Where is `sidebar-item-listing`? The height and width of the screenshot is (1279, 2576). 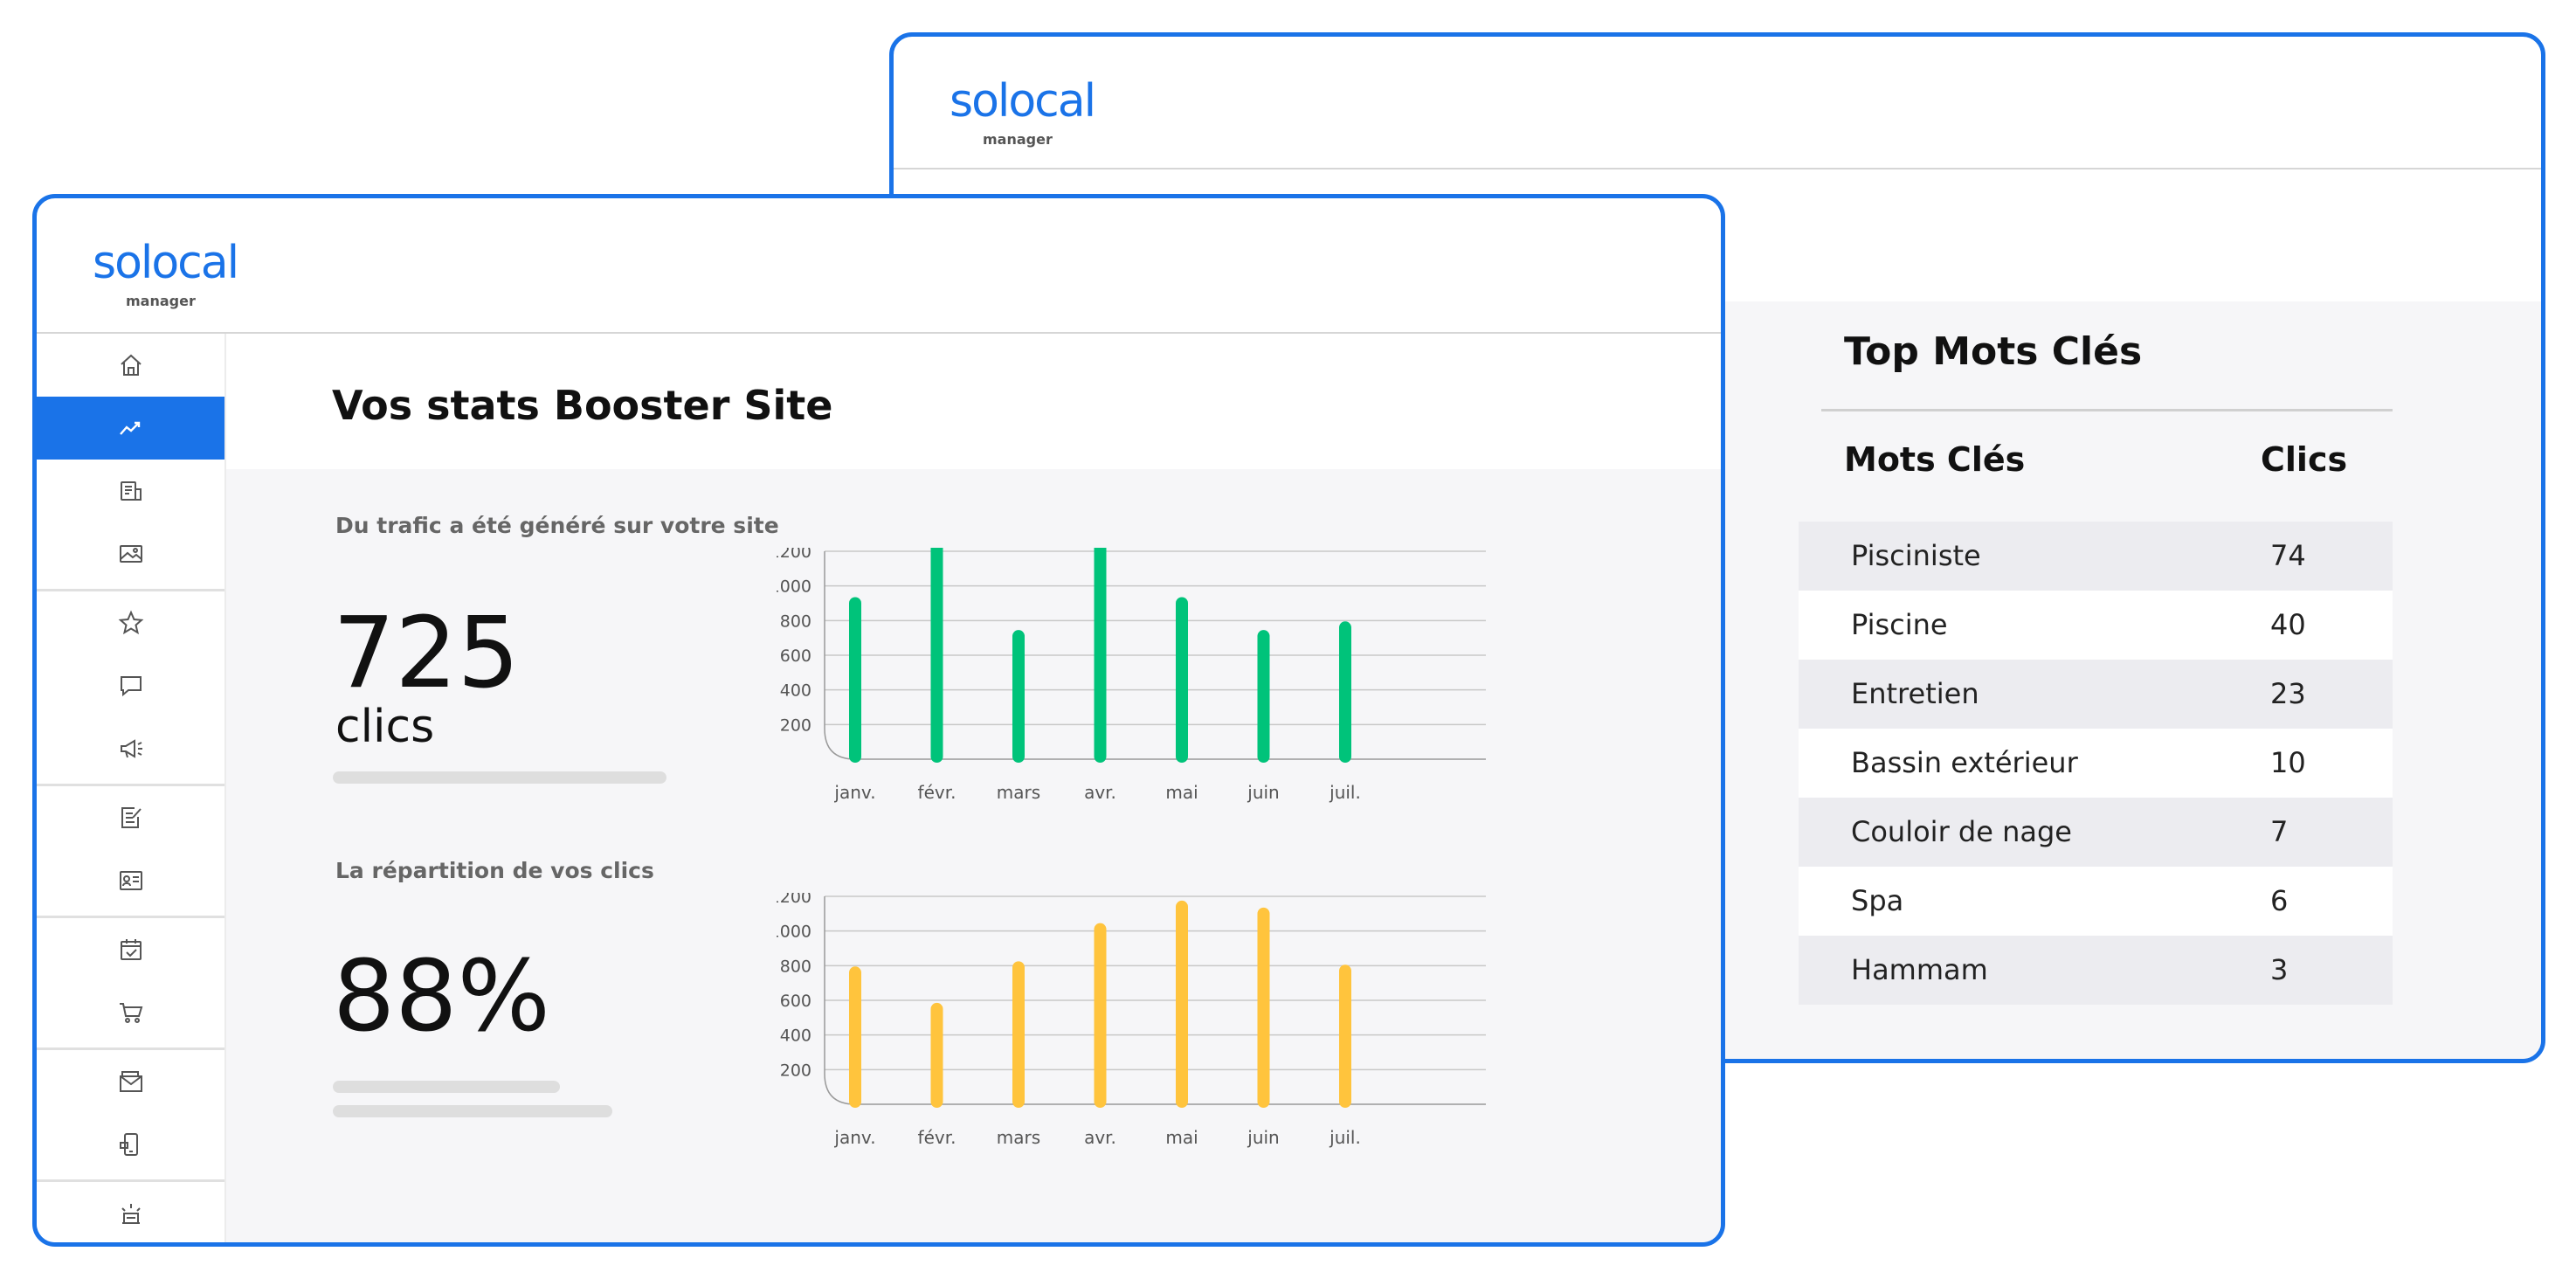
sidebar-item-listing is located at coordinates (130, 491).